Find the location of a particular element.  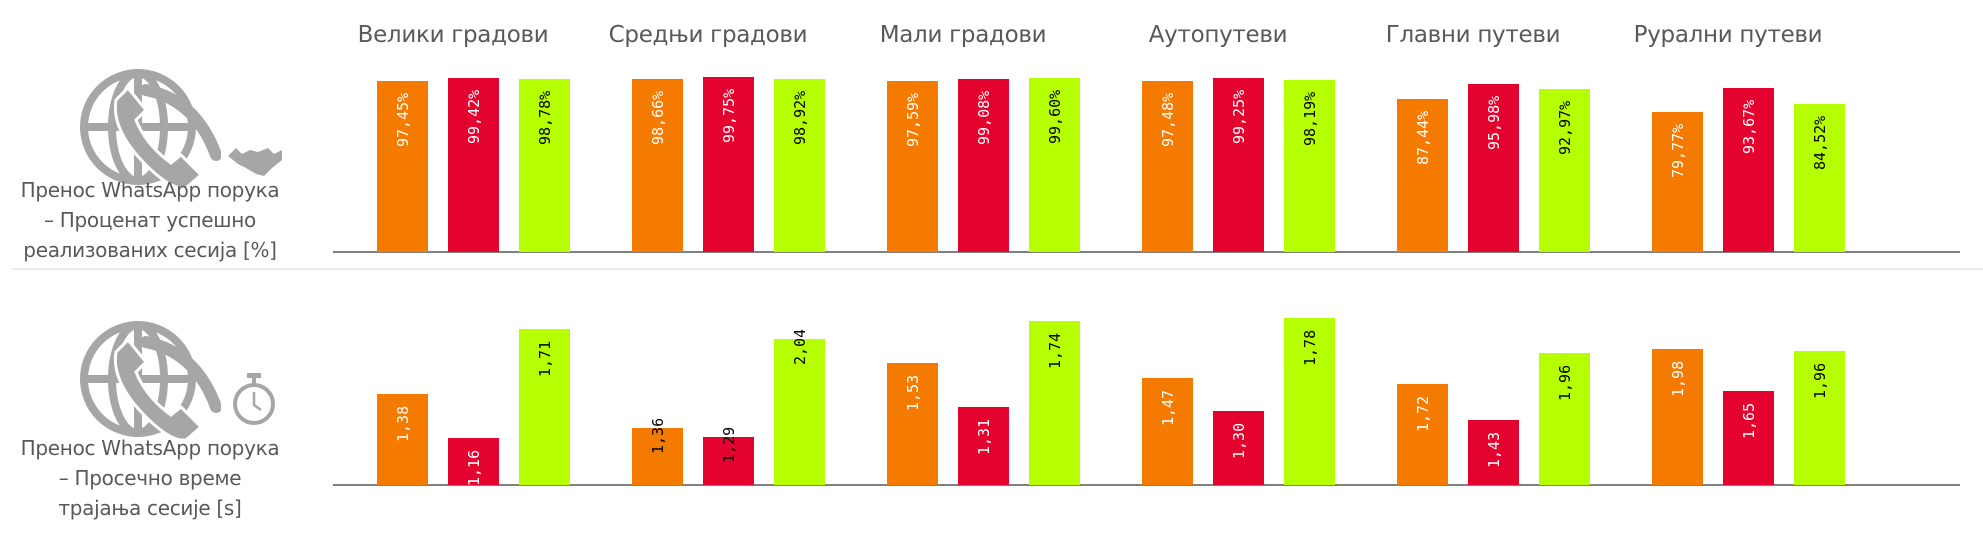

data-label: 1,98 is located at coordinates (1678, 378).